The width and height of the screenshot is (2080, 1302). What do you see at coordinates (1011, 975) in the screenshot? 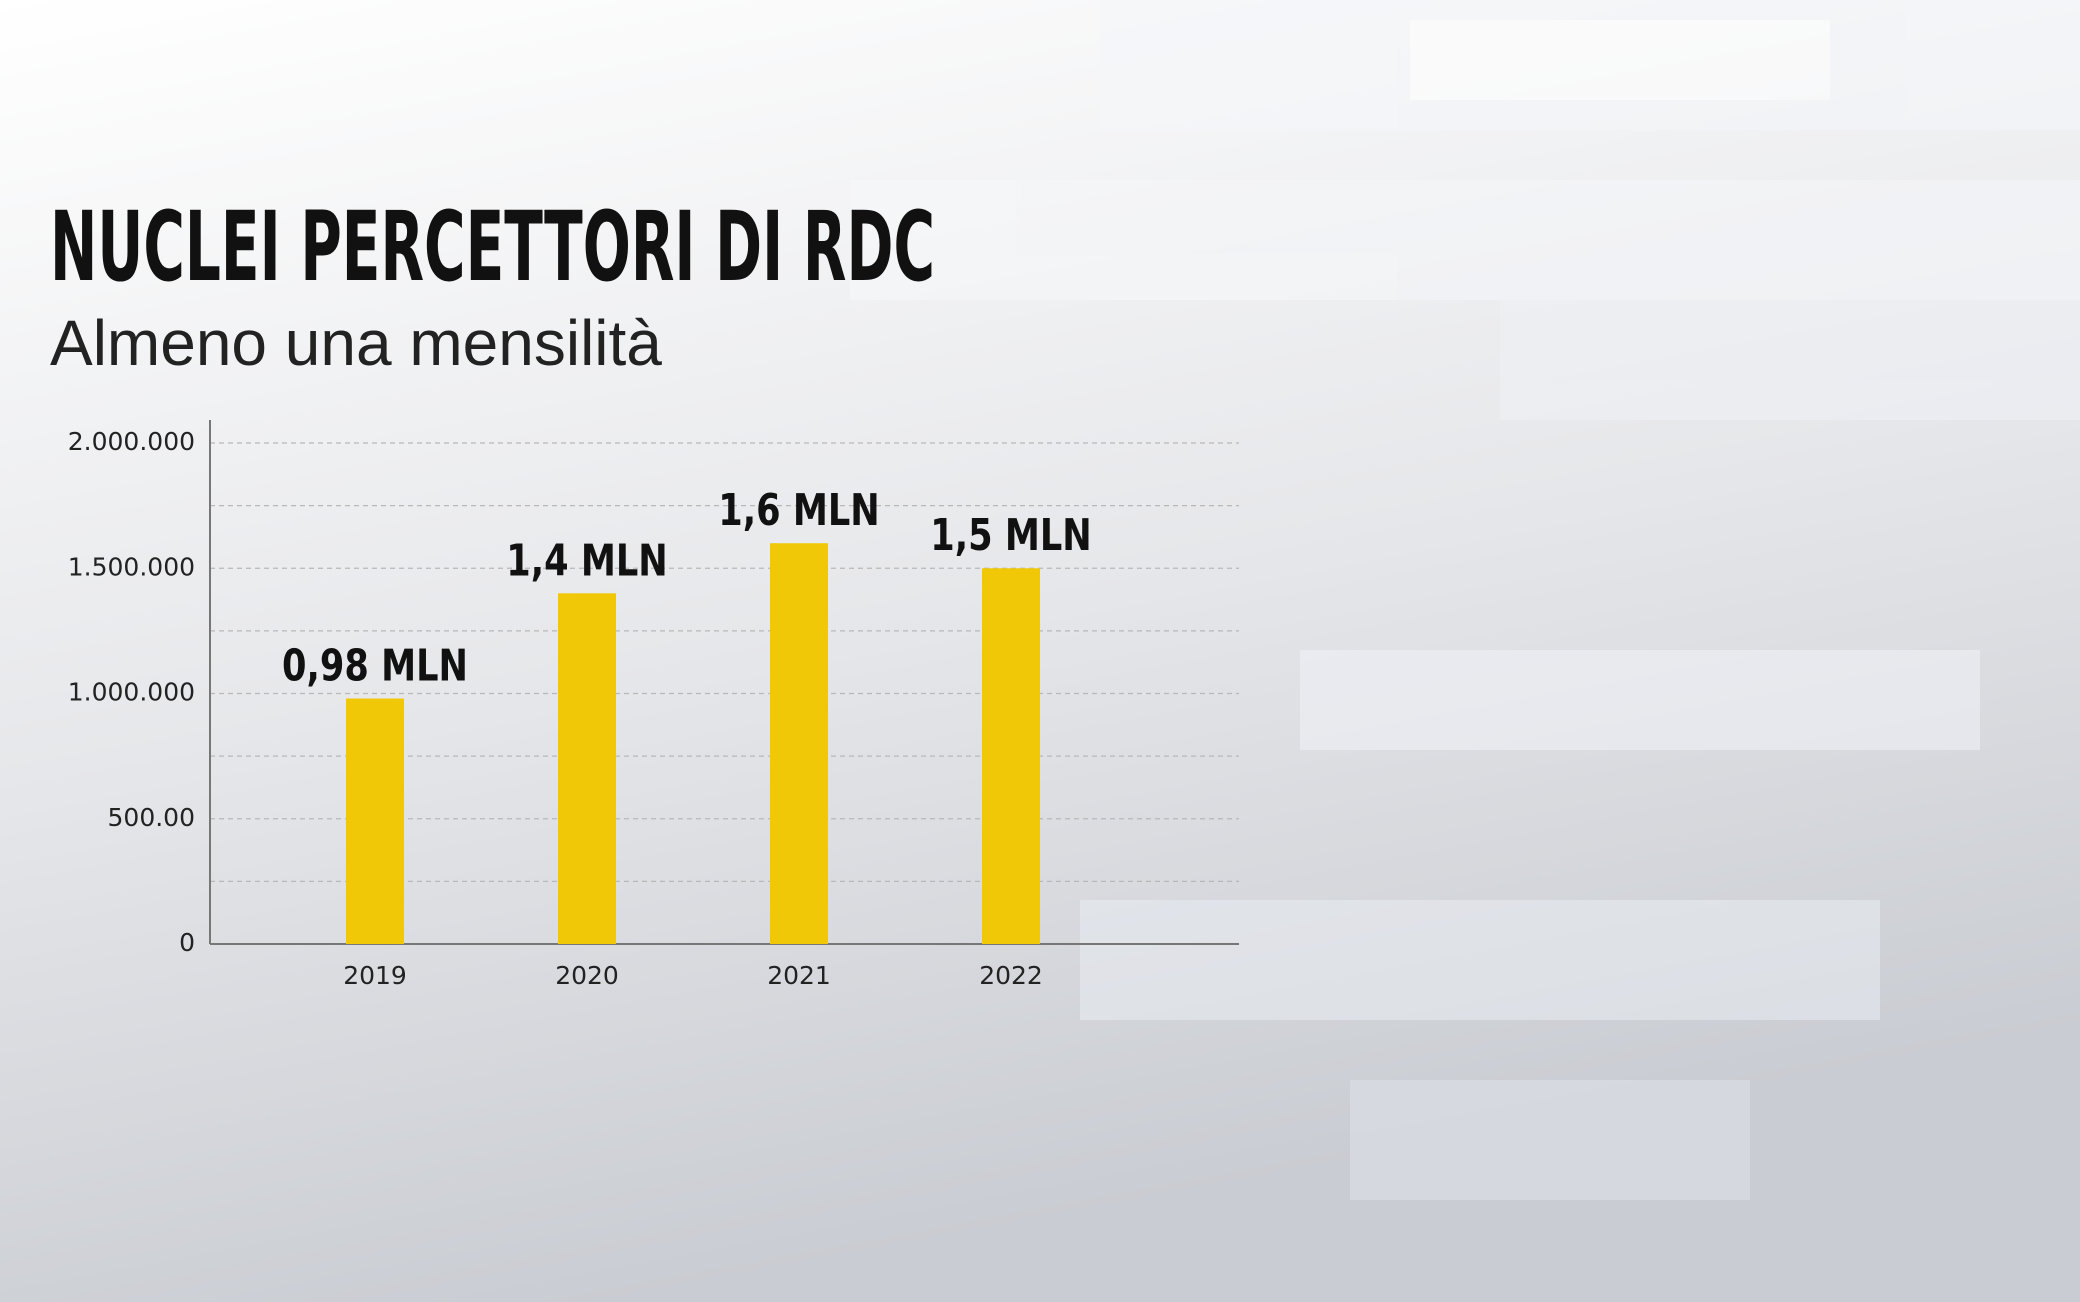
I see `x-tick-label: 2022` at bounding box center [1011, 975].